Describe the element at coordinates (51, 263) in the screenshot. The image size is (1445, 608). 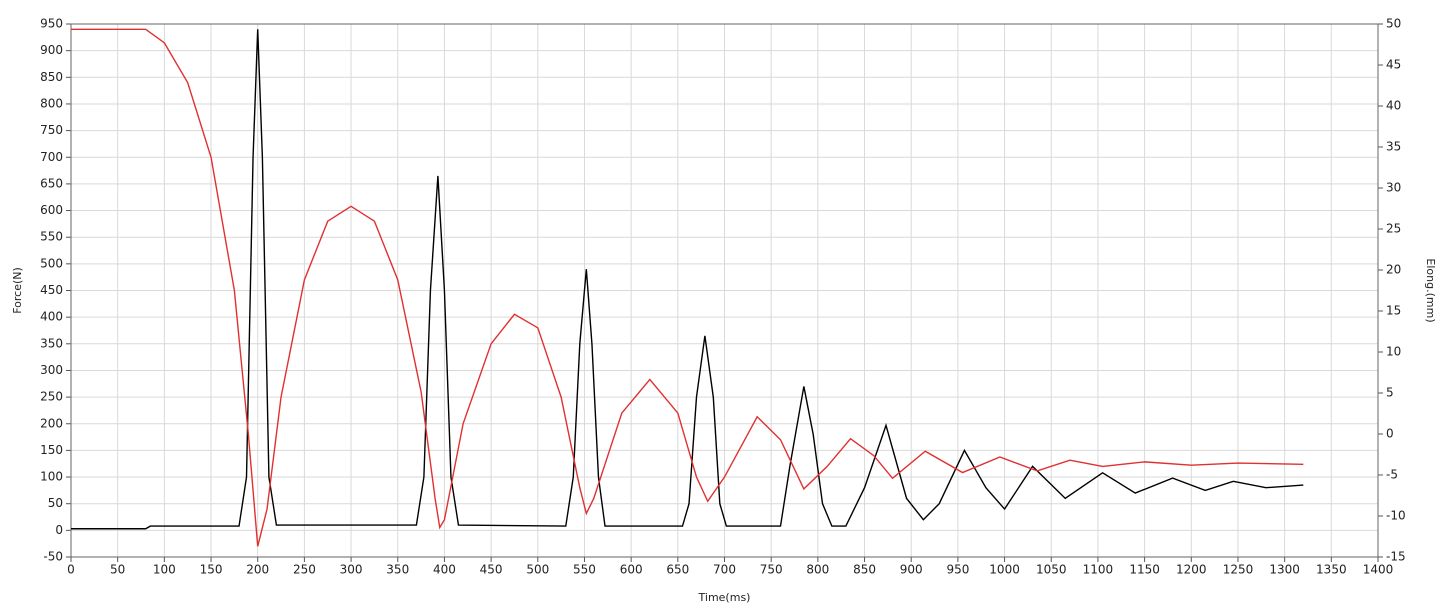
I see `y-tick-label: 500` at that location.